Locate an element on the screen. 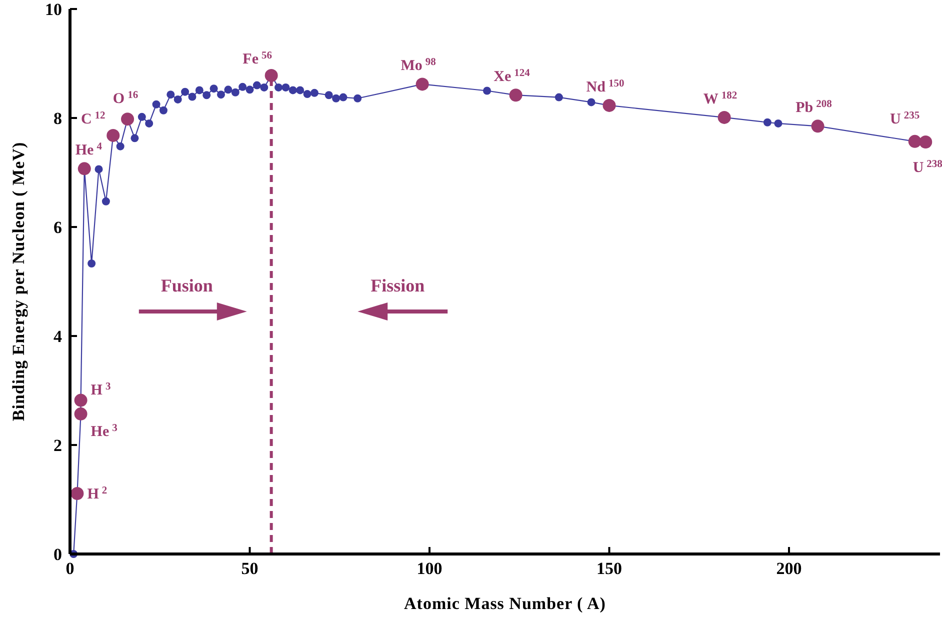 This screenshot has height=619, width=942. y-tick-label: 8 is located at coordinates (58, 118).